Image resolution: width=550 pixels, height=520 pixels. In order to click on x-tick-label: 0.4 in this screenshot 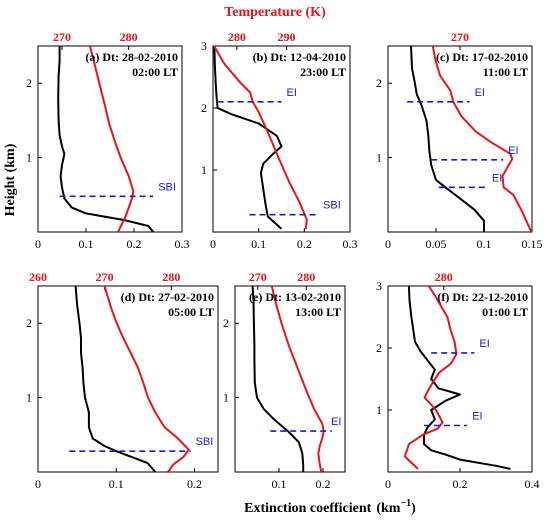, I will do `click(532, 484)`.